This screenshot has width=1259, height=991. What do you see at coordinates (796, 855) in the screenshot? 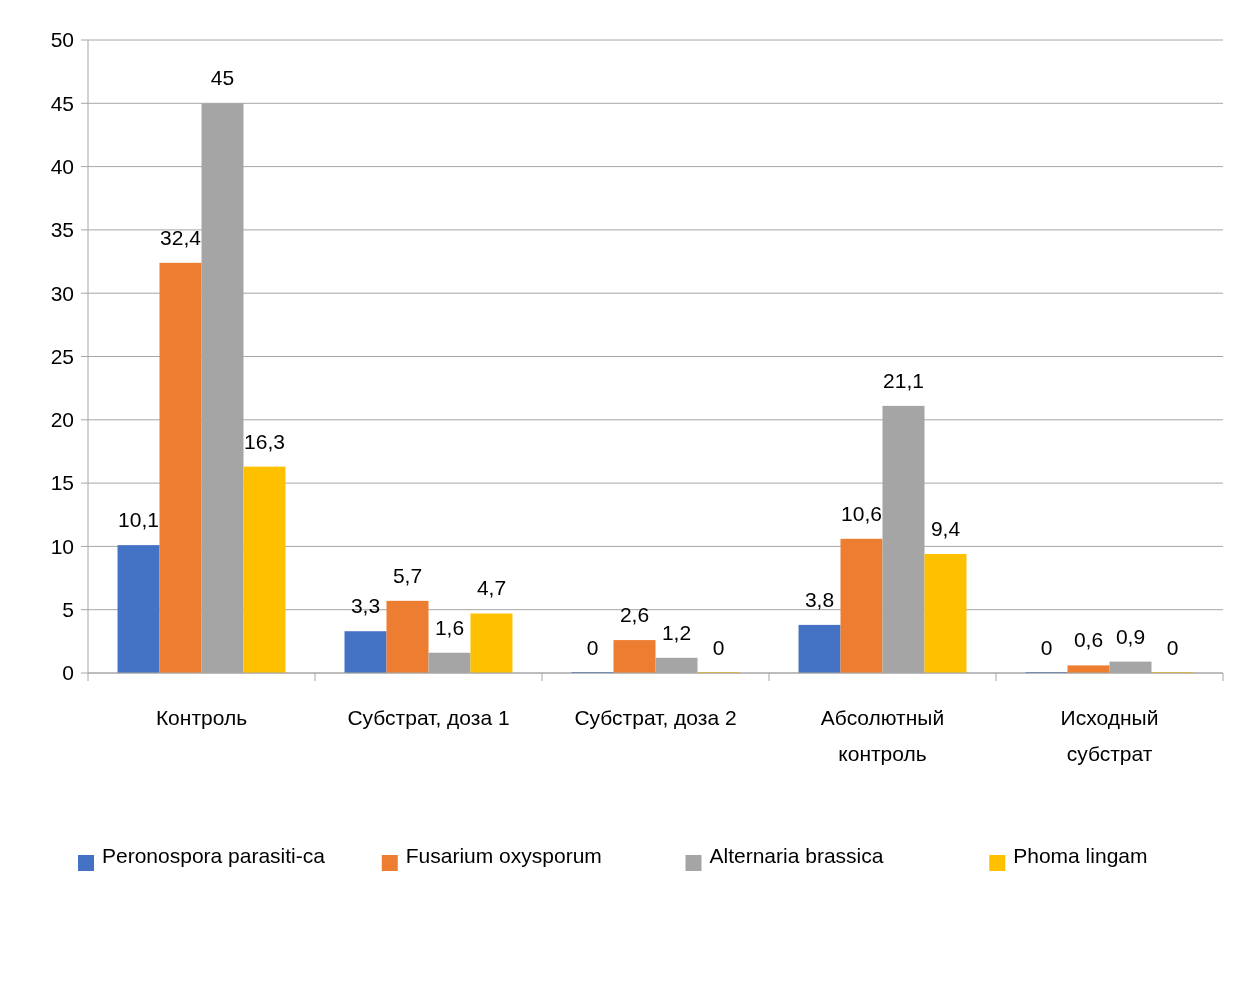
I see `legend-label: Alternaria brassica` at bounding box center [796, 855].